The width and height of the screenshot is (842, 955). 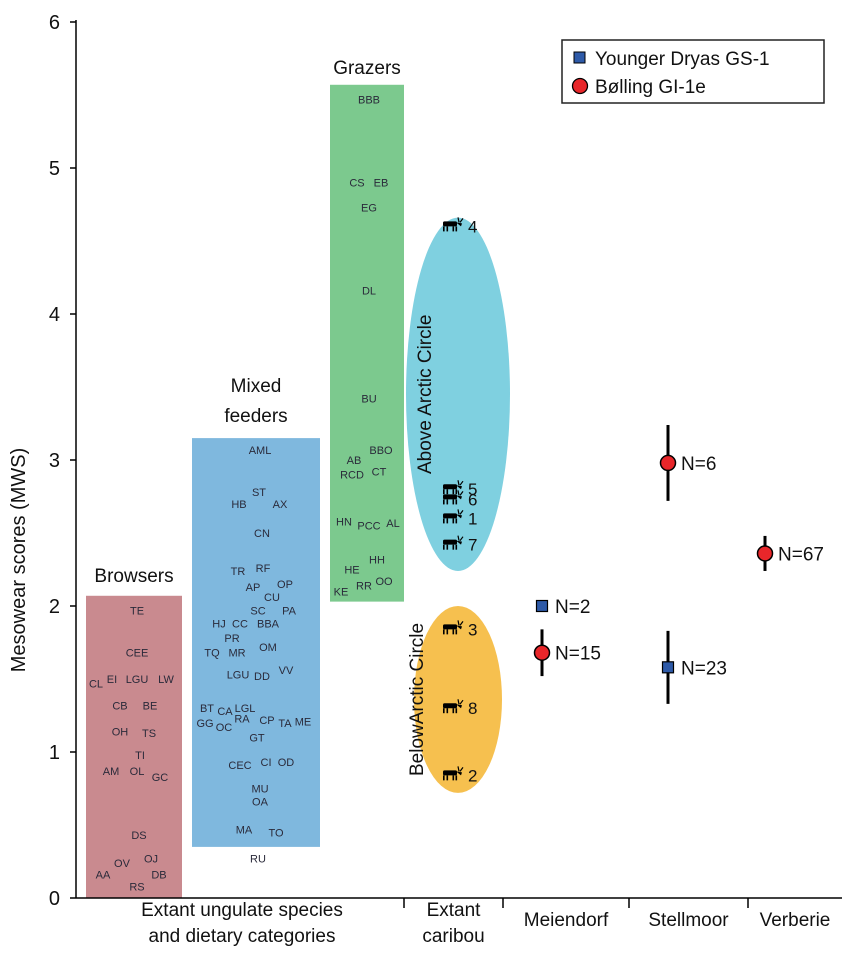 What do you see at coordinates (368, 527) in the screenshot?
I see `species-label: PCC` at bounding box center [368, 527].